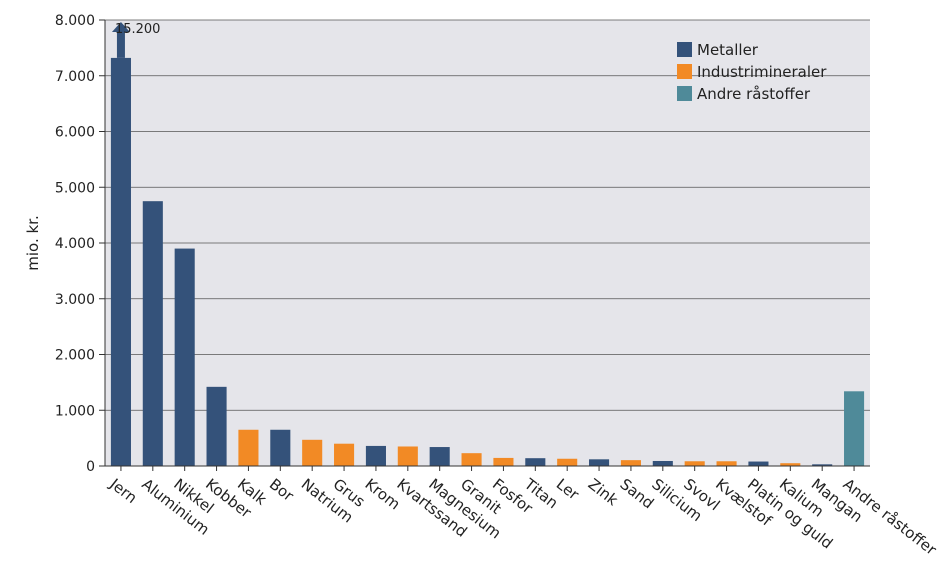 Image resolution: width=937 pixels, height=571 pixels. What do you see at coordinates (567, 462) in the screenshot?
I see `bar-ler` at bounding box center [567, 462].